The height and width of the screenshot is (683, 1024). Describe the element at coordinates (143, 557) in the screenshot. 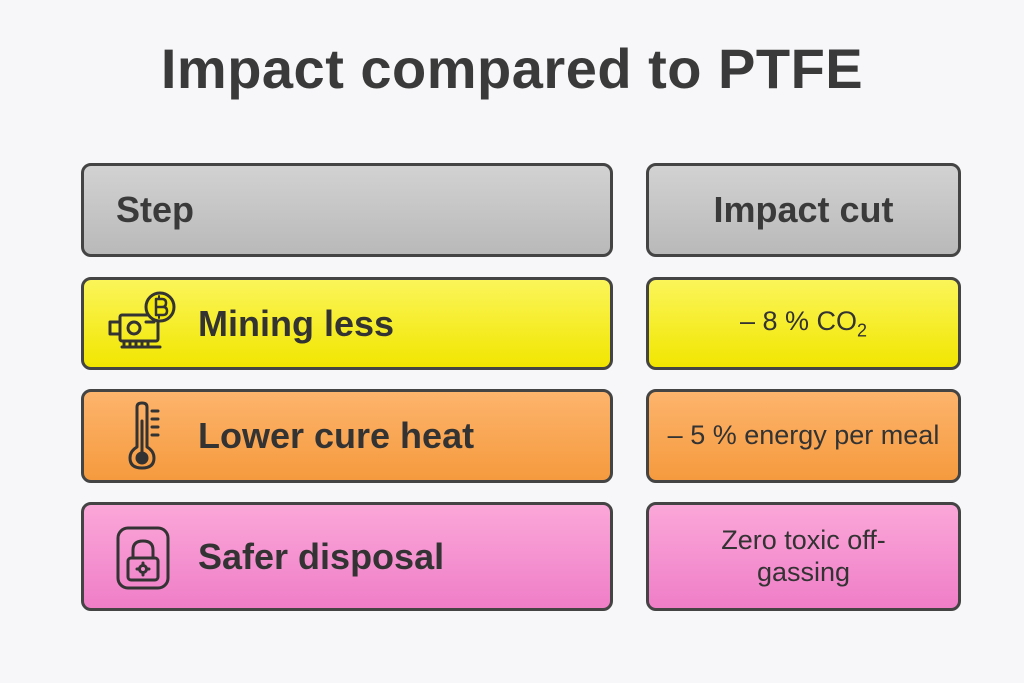

I see `lock-icon` at that location.